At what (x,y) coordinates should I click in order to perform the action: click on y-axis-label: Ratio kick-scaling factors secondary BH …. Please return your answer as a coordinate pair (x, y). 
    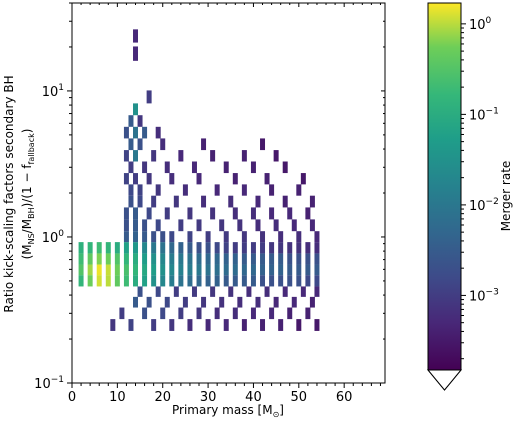
    Looking at the image, I should click on (19, 193).